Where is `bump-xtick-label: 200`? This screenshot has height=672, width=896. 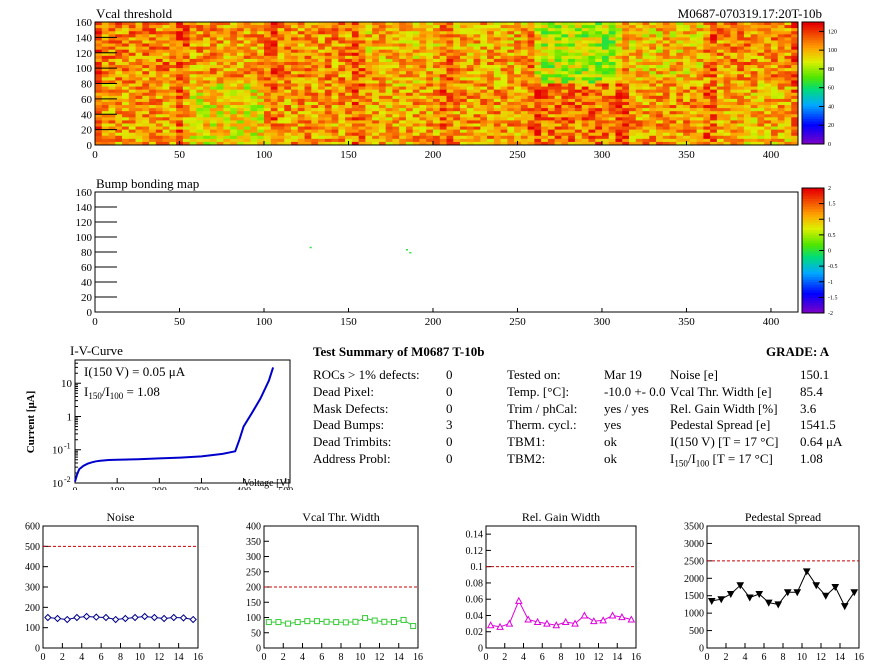 bump-xtick-label: 200 is located at coordinates (433, 322).